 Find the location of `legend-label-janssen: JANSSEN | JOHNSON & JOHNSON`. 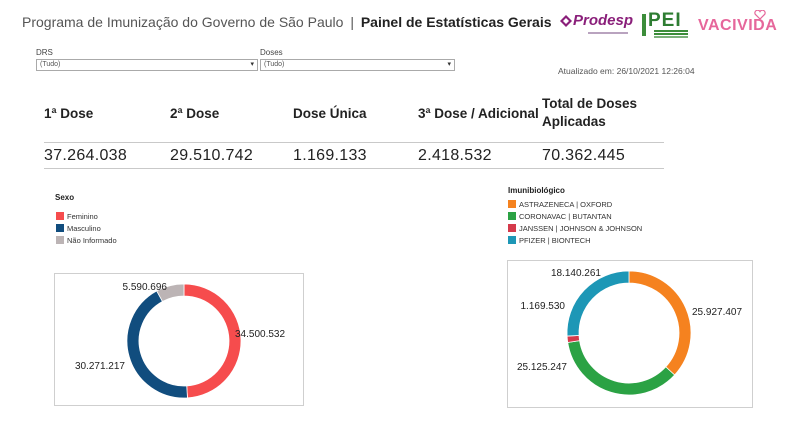

legend-label-janssen: JANSSEN | JOHNSON & JOHNSON is located at coordinates (581, 228).